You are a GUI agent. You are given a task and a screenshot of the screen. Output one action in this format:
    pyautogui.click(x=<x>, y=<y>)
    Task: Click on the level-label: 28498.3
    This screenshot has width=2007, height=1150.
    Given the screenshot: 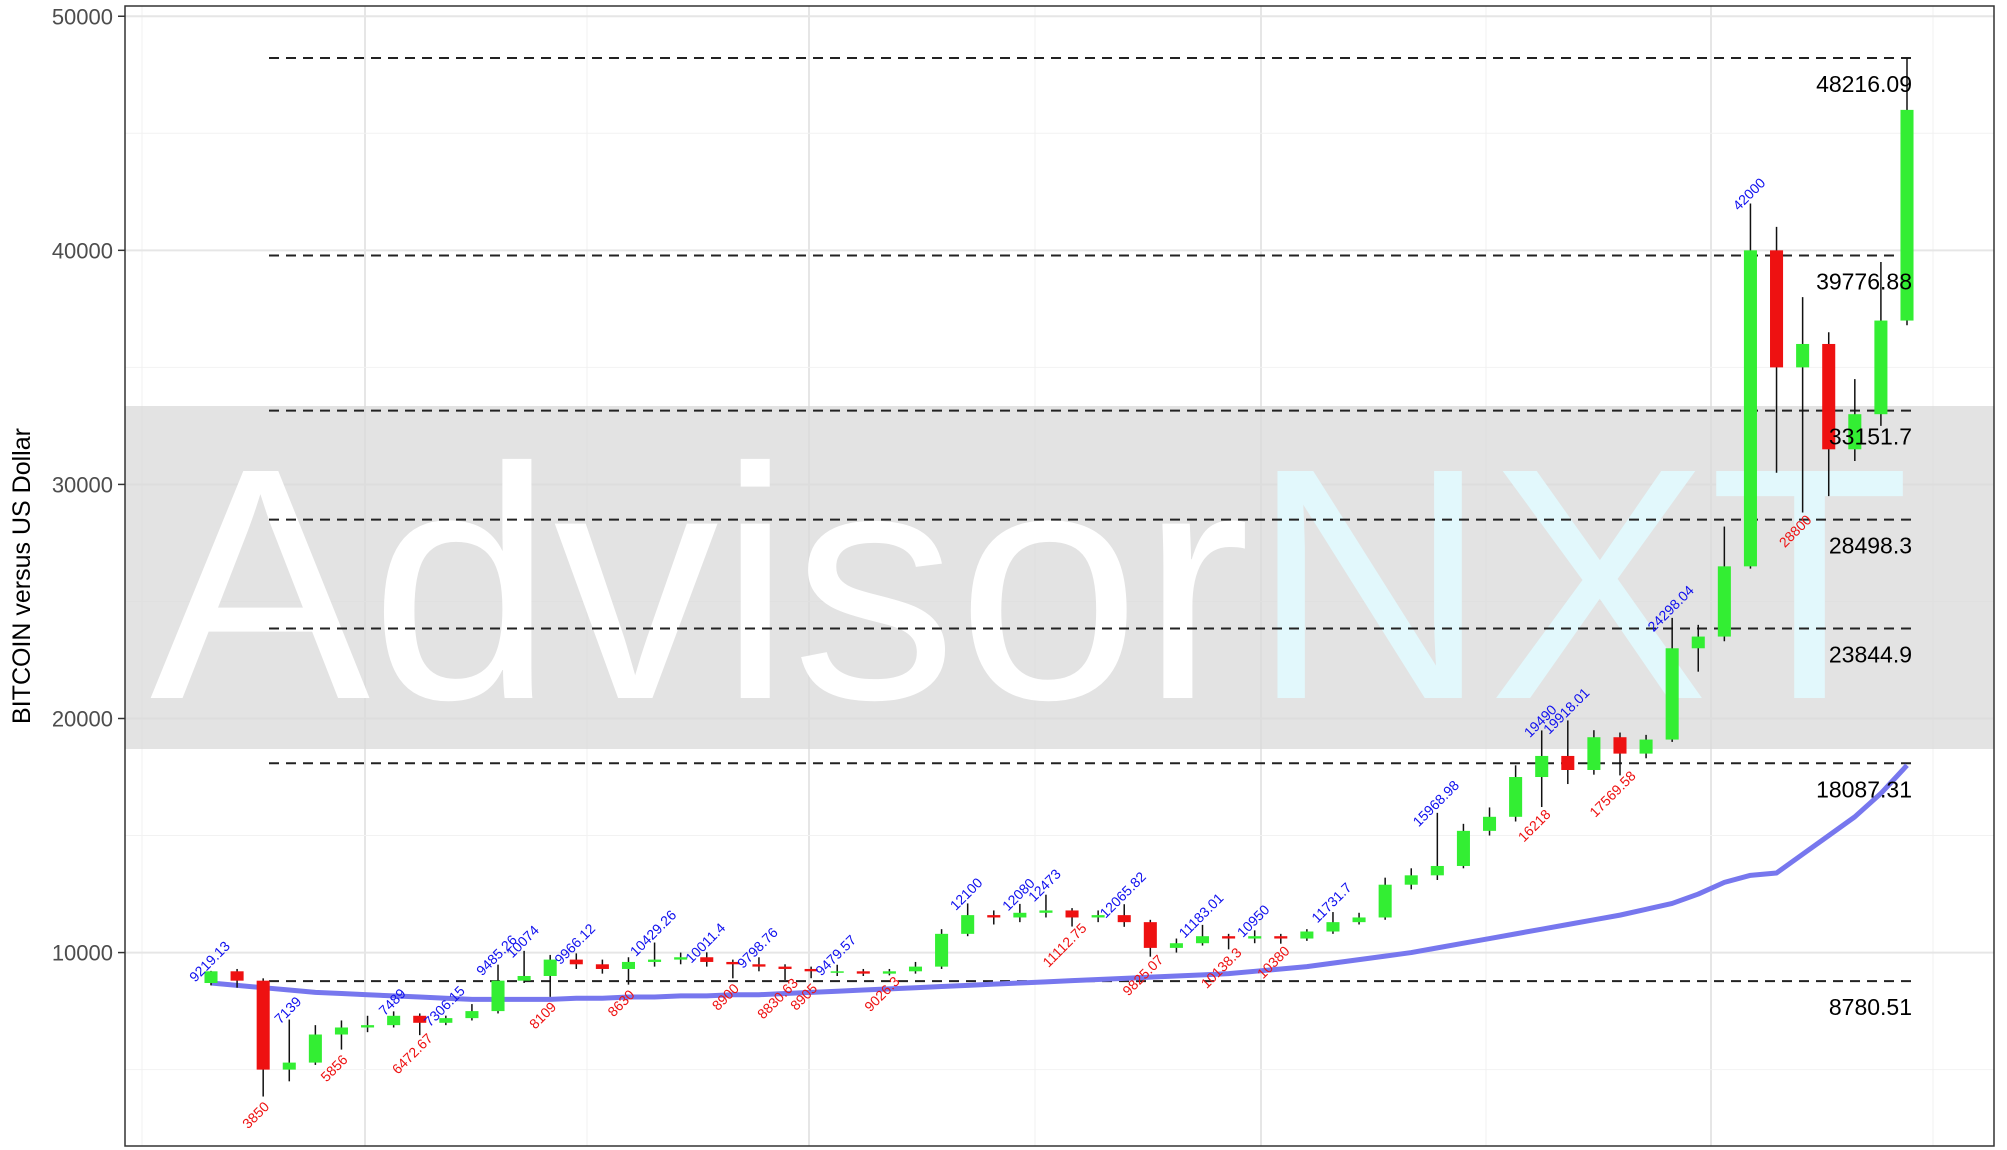 What is the action you would take?
    pyautogui.click(x=1870, y=546)
    